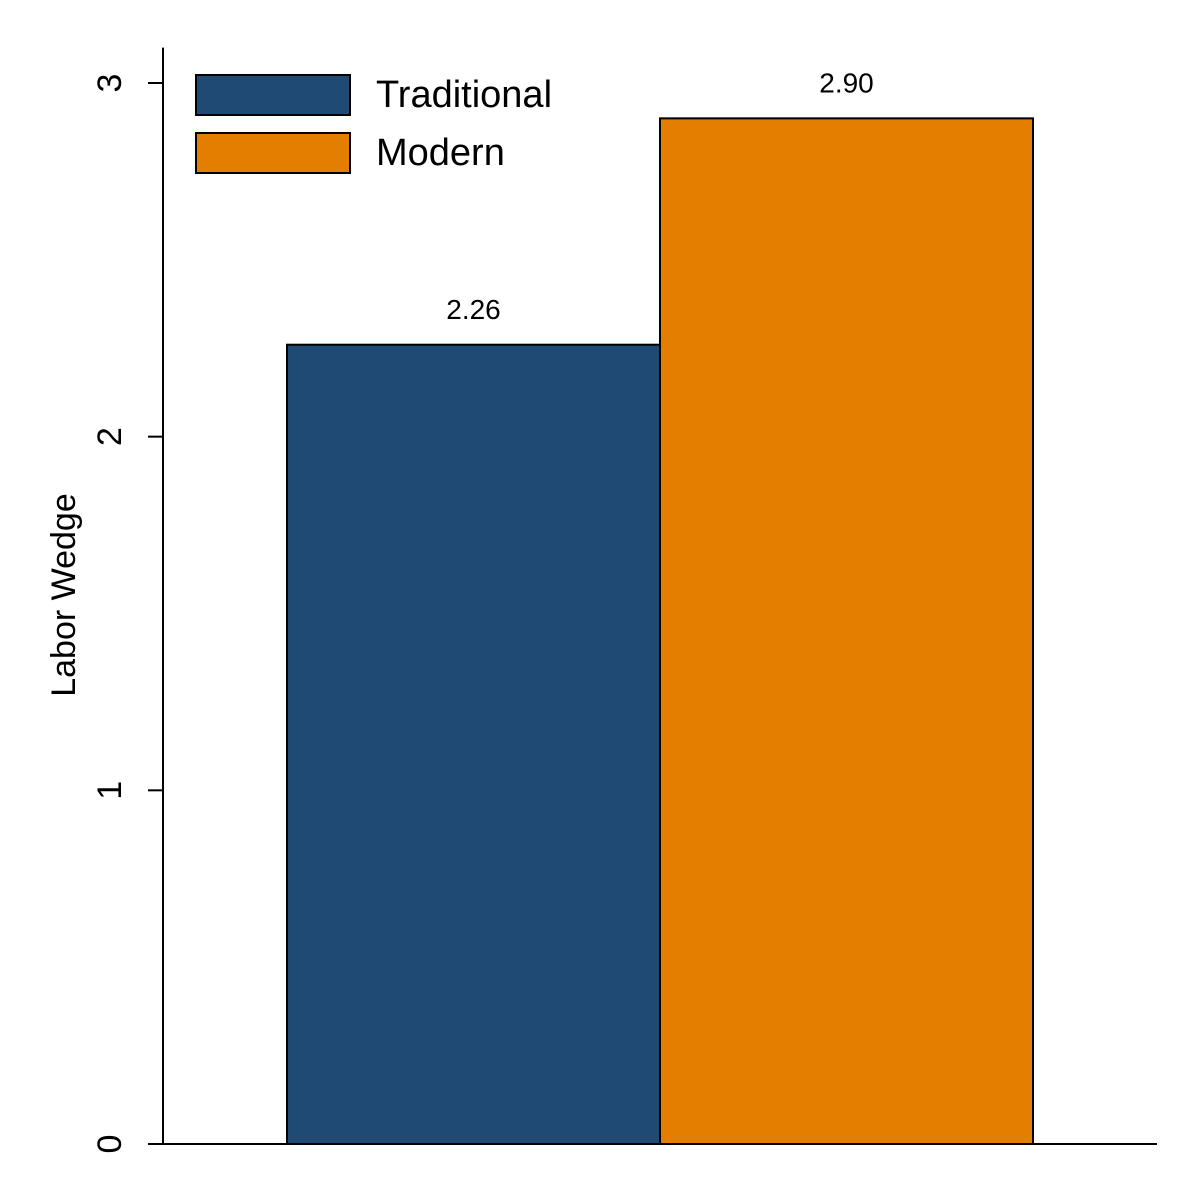  I want to click on y-tick-label: 2, so click(110, 436).